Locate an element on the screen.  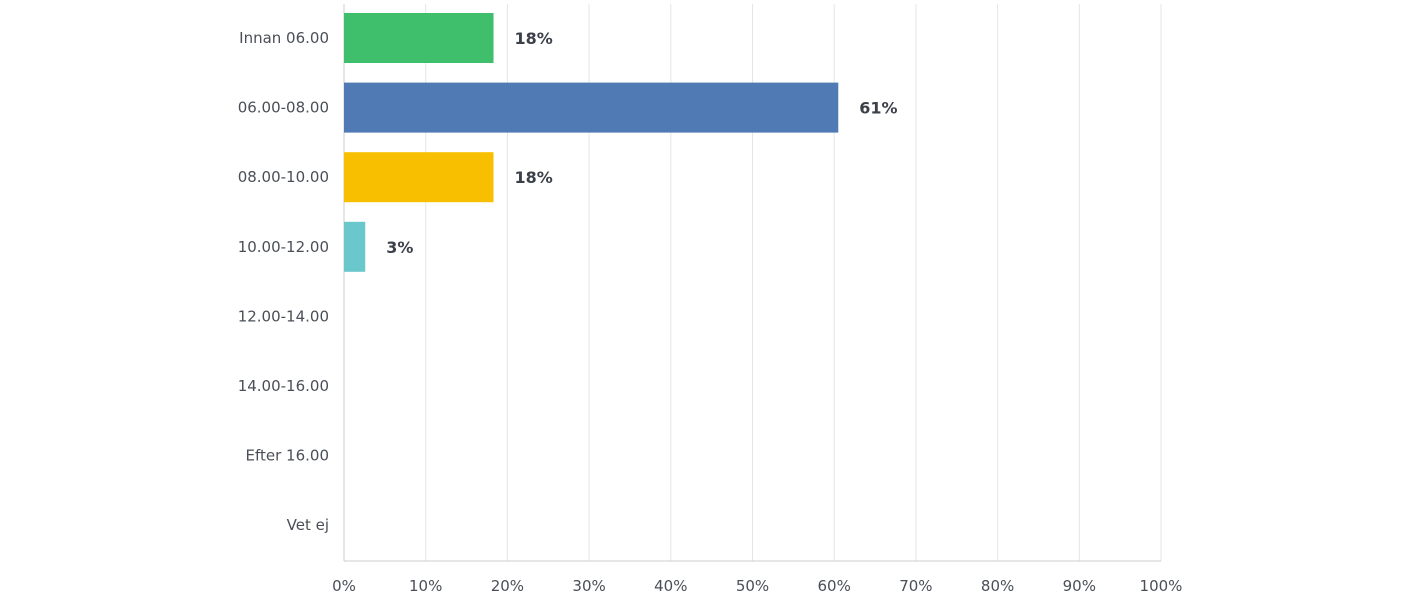
x-tick-label: 80% is located at coordinates (997, 586).